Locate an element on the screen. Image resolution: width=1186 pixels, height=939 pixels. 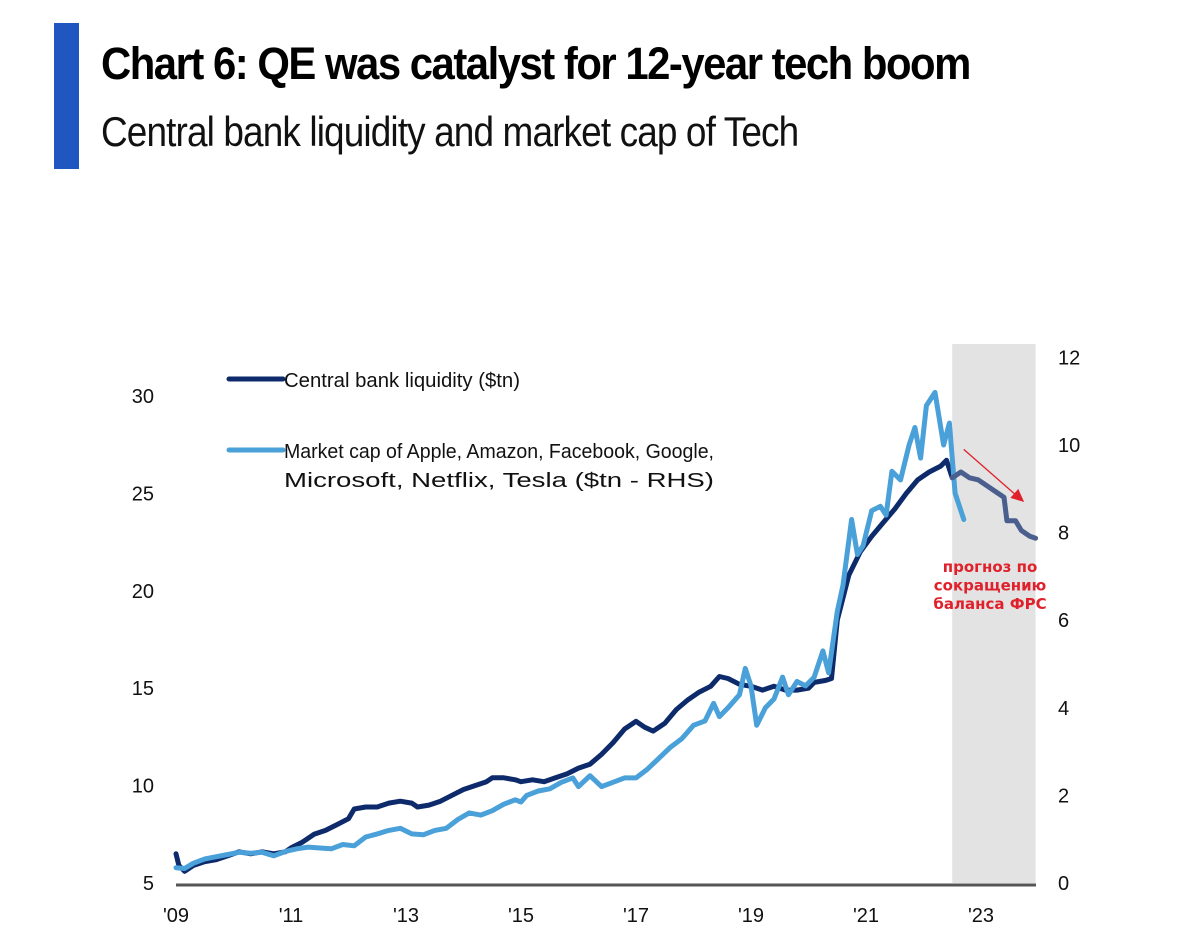
annotation-text: сокращению is located at coordinates (990, 586).